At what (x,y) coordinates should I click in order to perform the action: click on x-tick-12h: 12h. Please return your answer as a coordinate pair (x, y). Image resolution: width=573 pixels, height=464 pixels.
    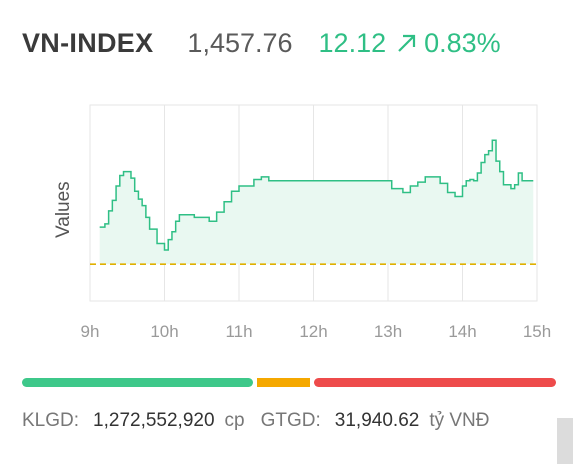
    Looking at the image, I should click on (313, 331).